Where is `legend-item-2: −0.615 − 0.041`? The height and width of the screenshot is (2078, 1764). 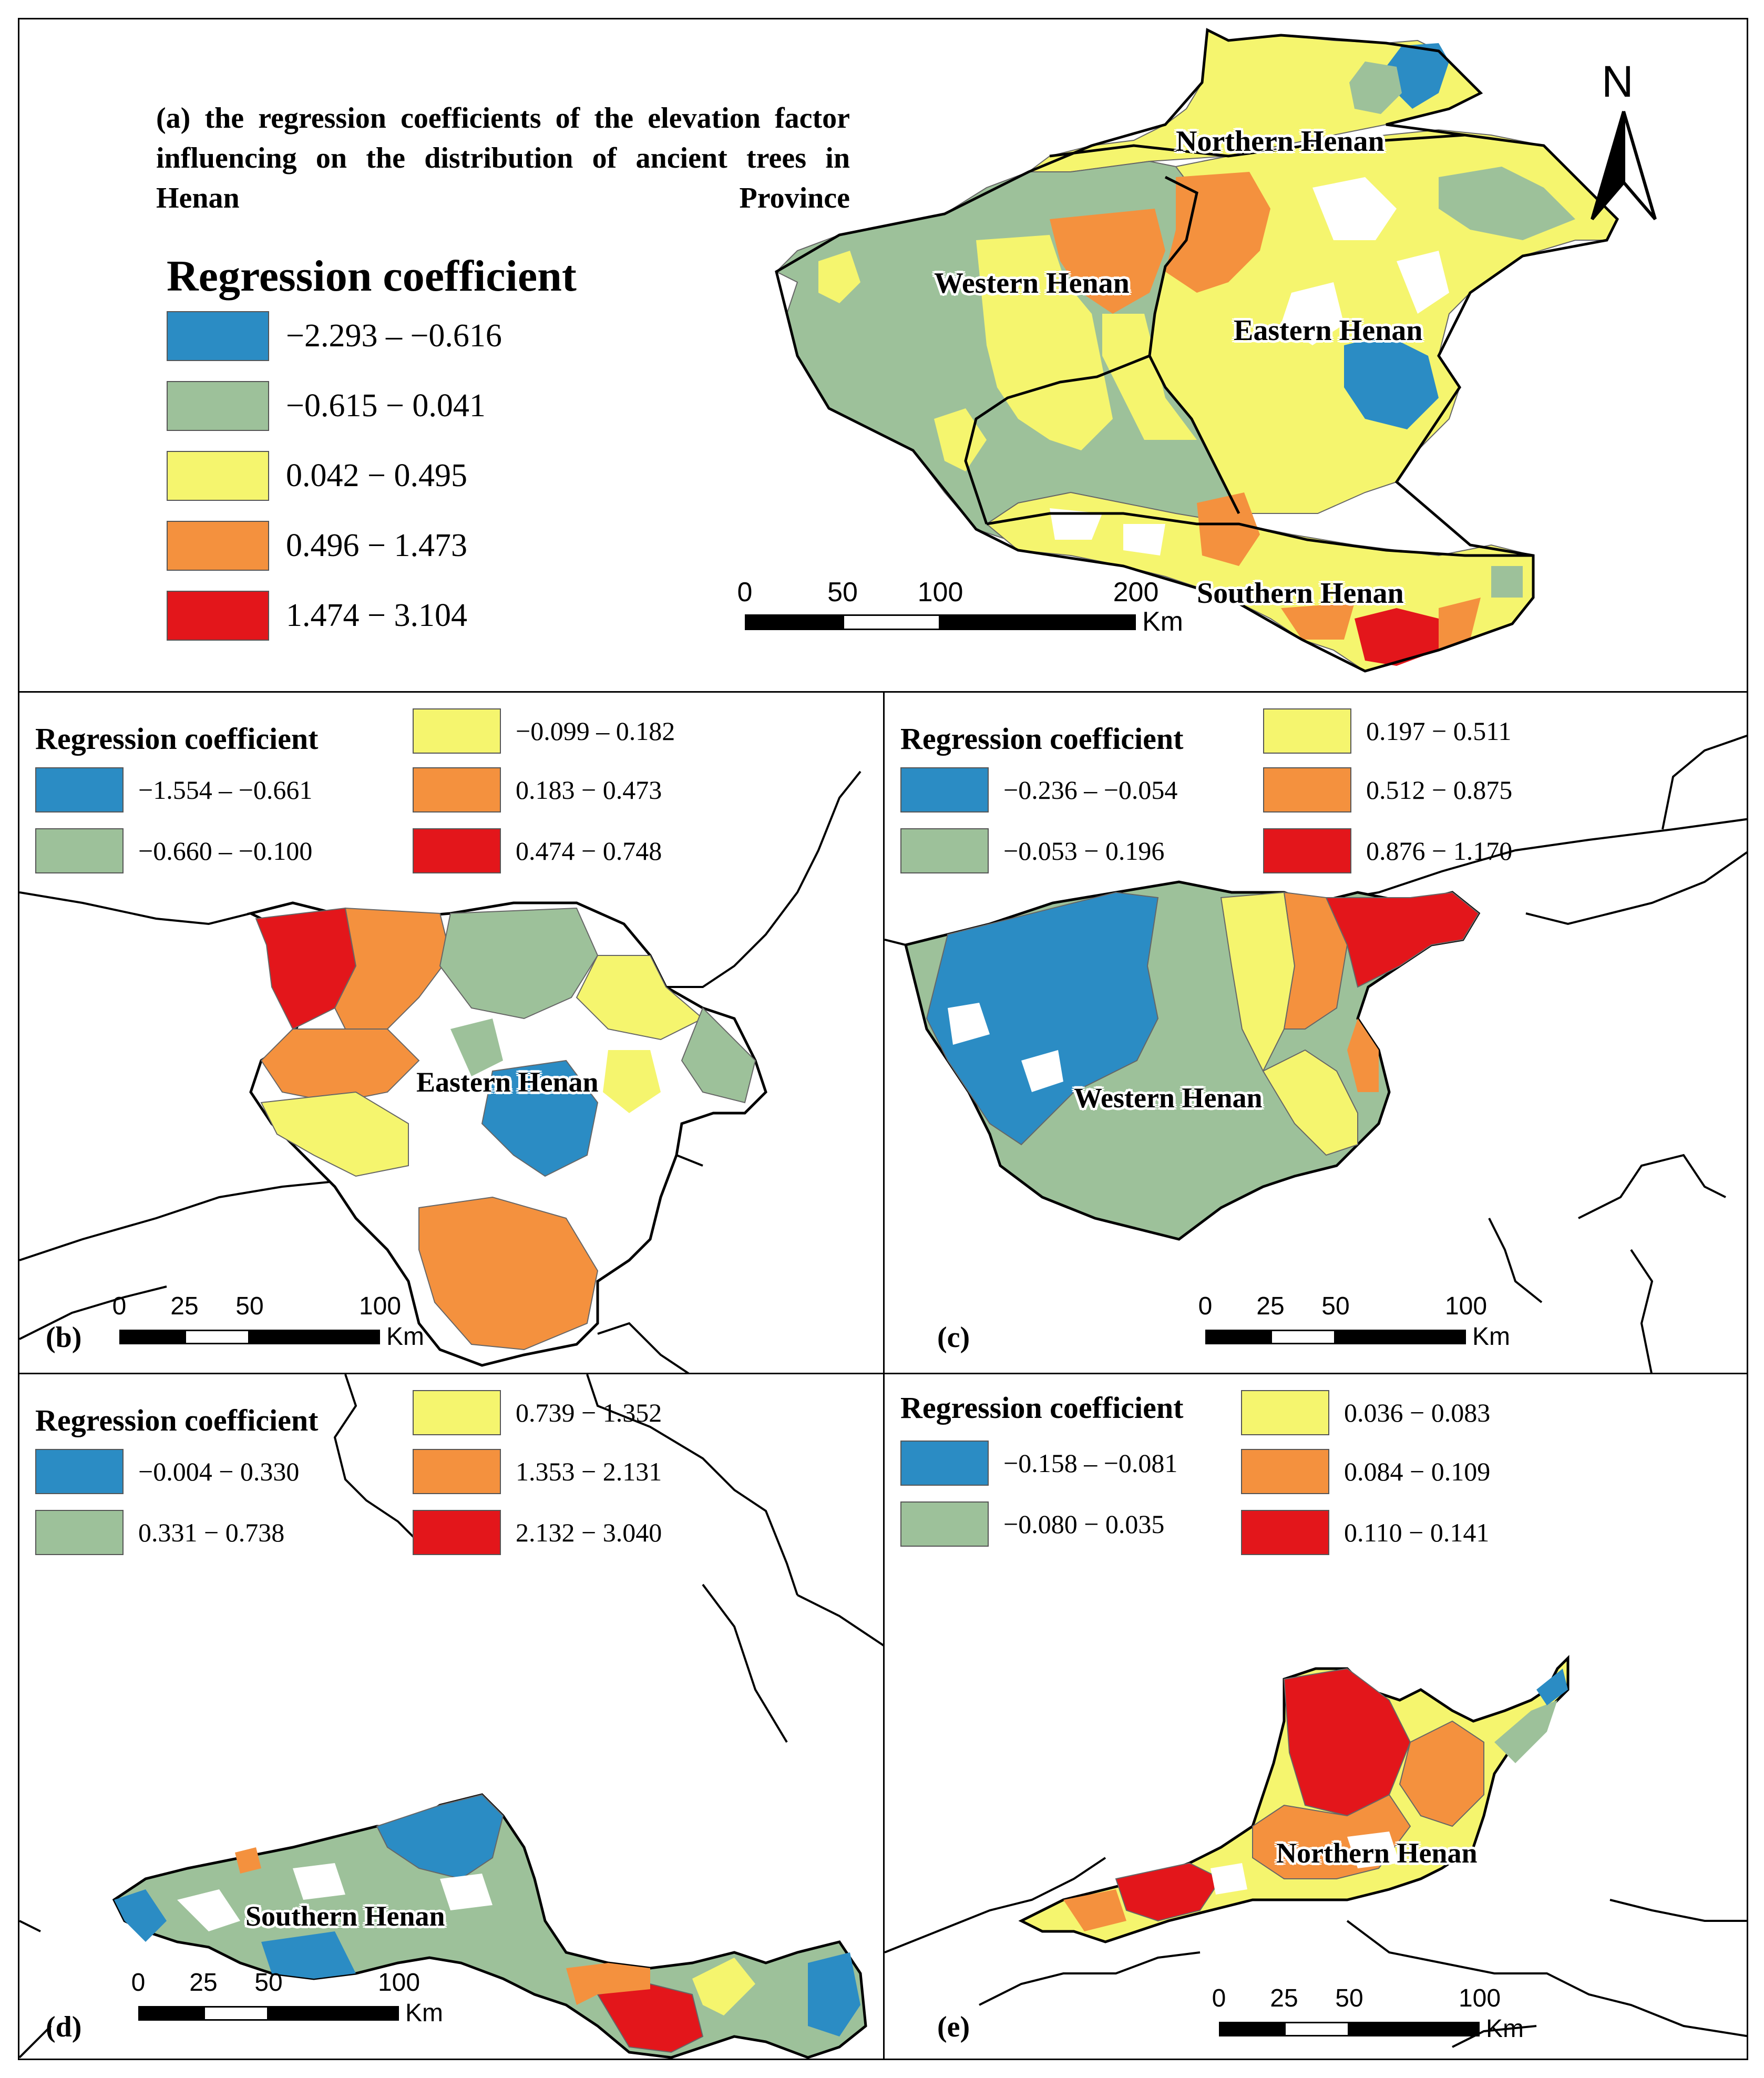
legend-item-2: −0.615 − 0.041 is located at coordinates (326, 406).